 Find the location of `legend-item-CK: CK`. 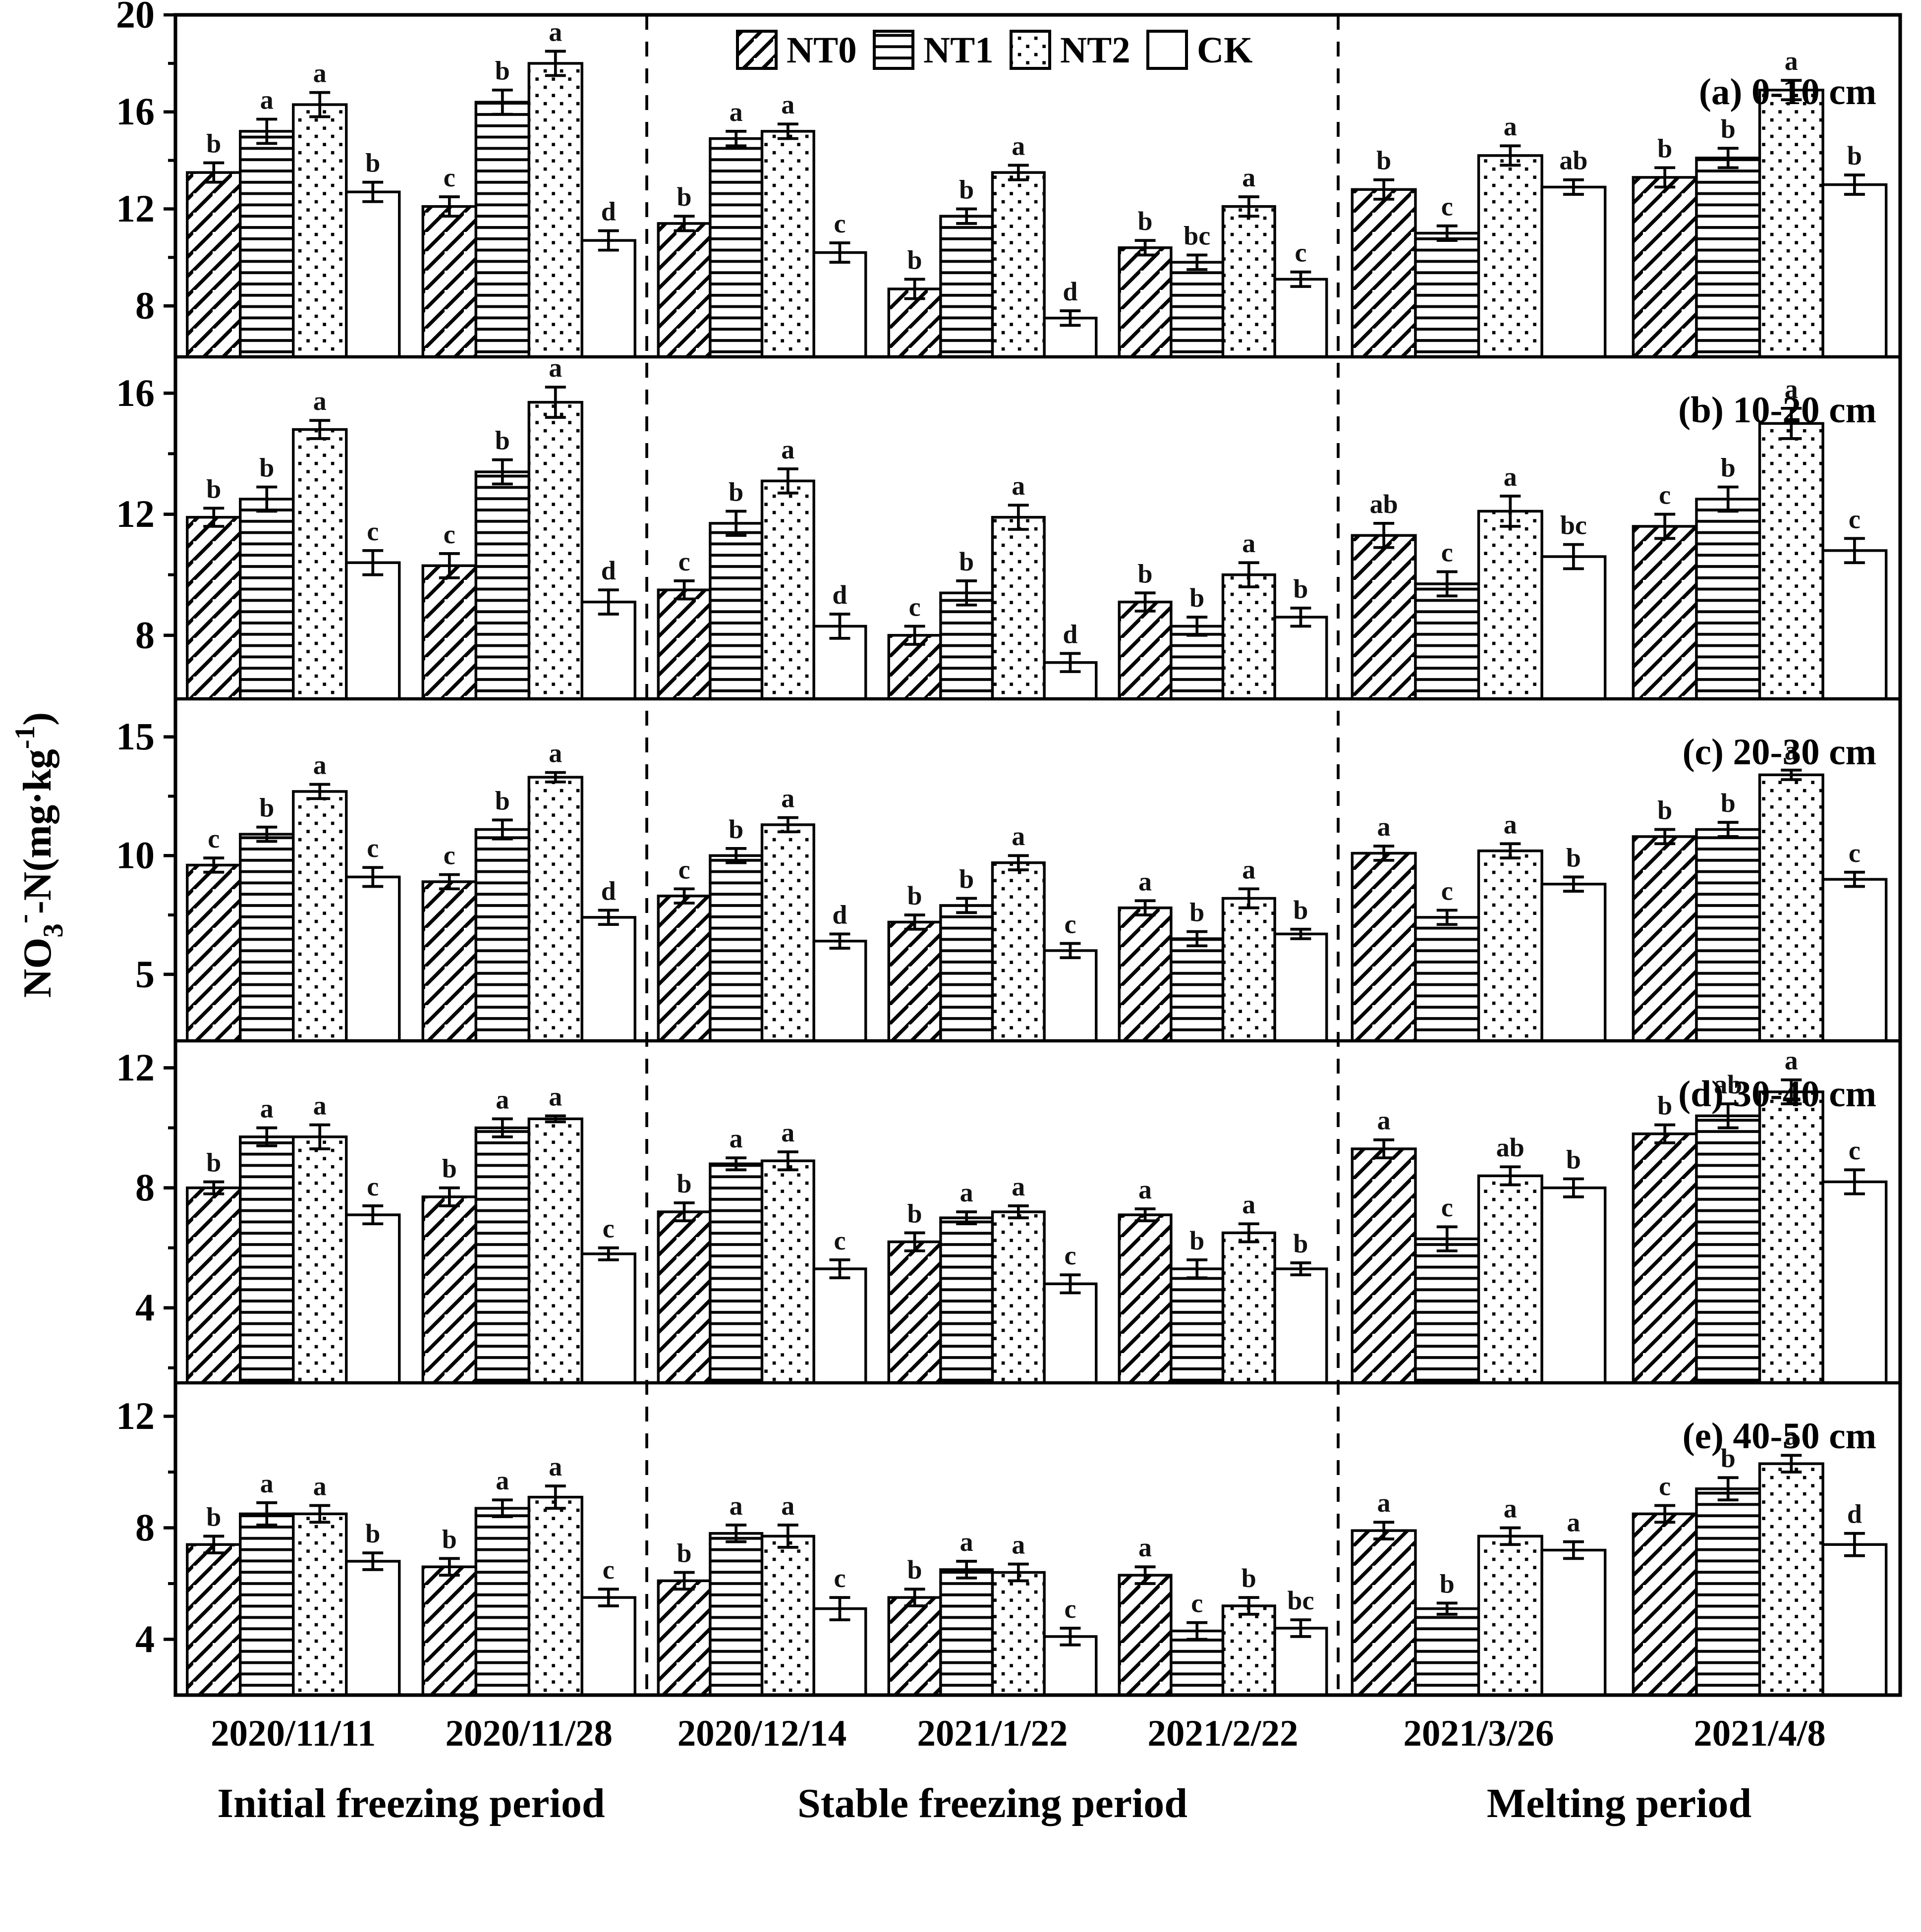

legend-item-CK: CK is located at coordinates (1199, 50).